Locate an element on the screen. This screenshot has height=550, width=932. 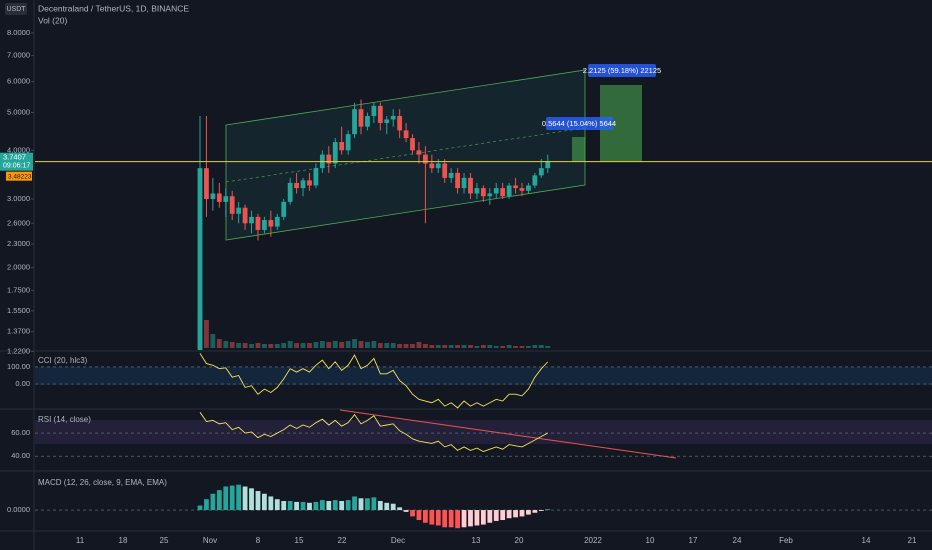
x-tick-label: 15 is located at coordinates (299, 540).